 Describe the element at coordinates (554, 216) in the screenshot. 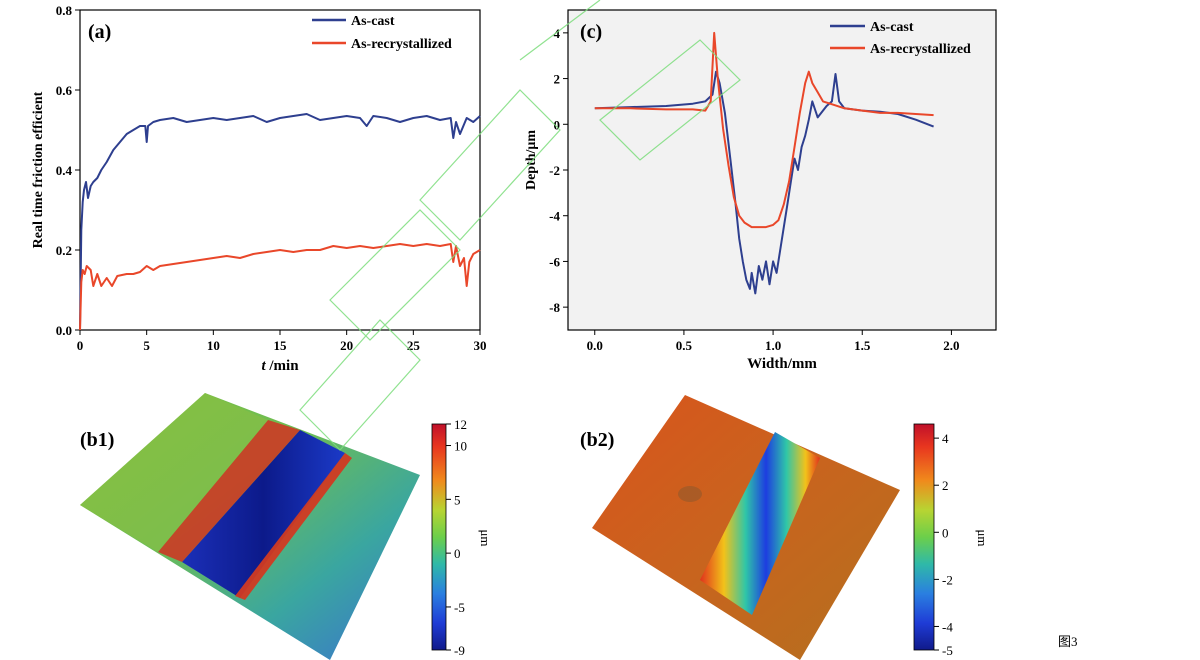

I see `y-tick-label: -4` at that location.